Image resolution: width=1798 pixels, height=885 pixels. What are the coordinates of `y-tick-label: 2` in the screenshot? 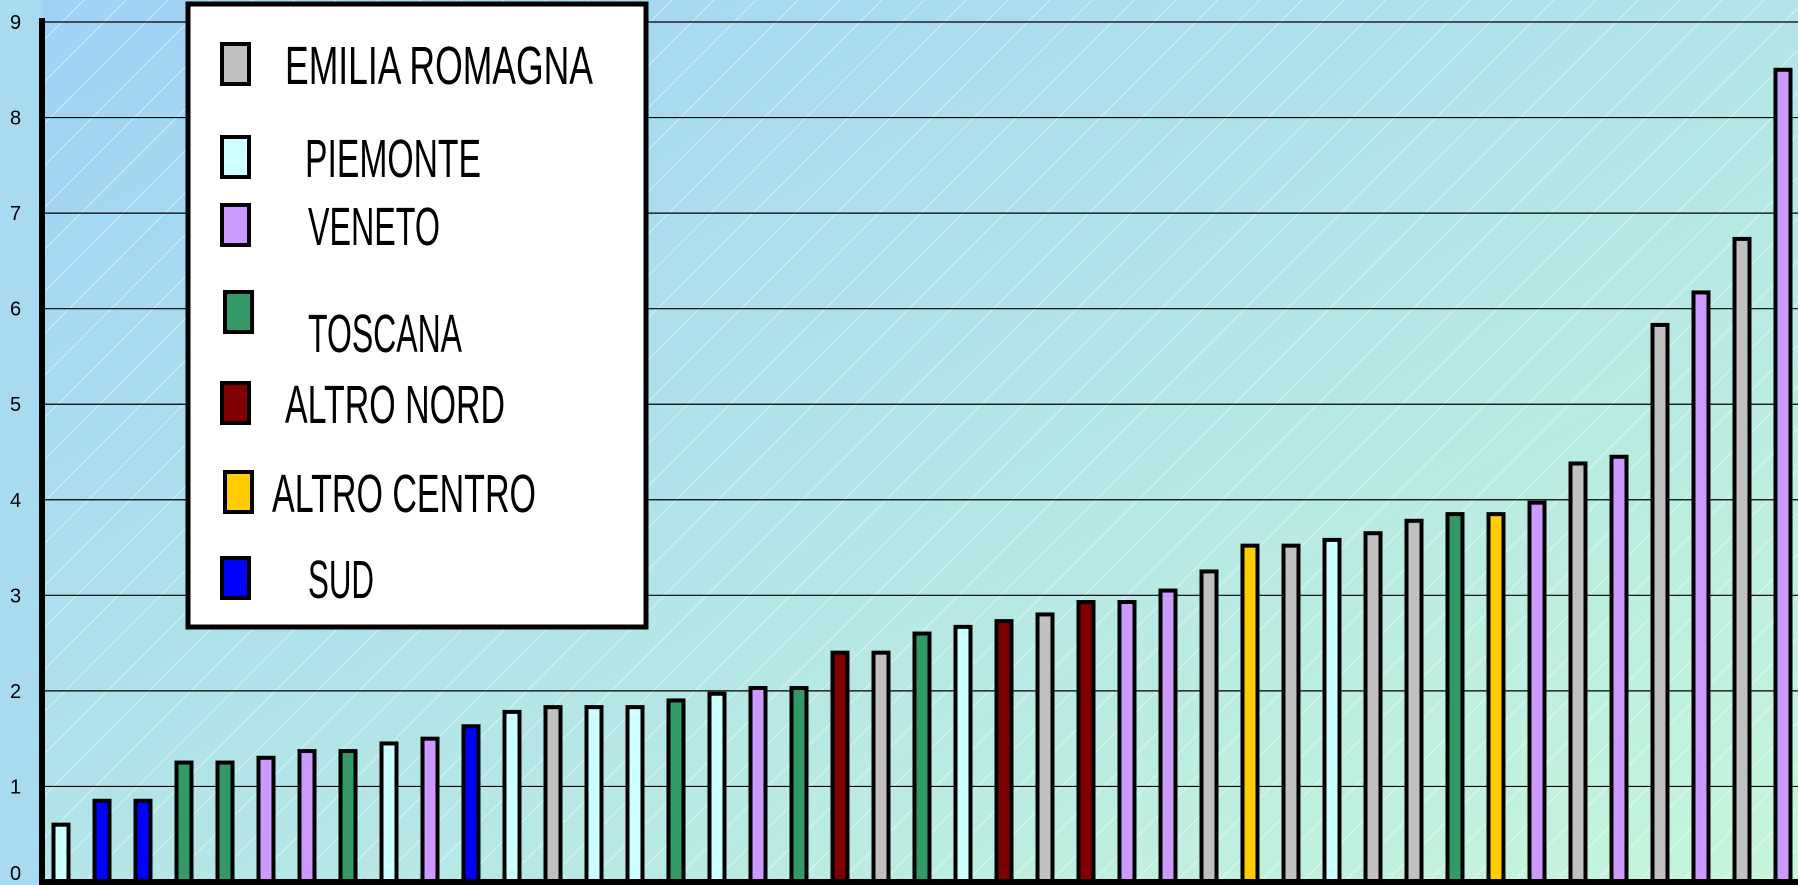 It's located at (15, 692).